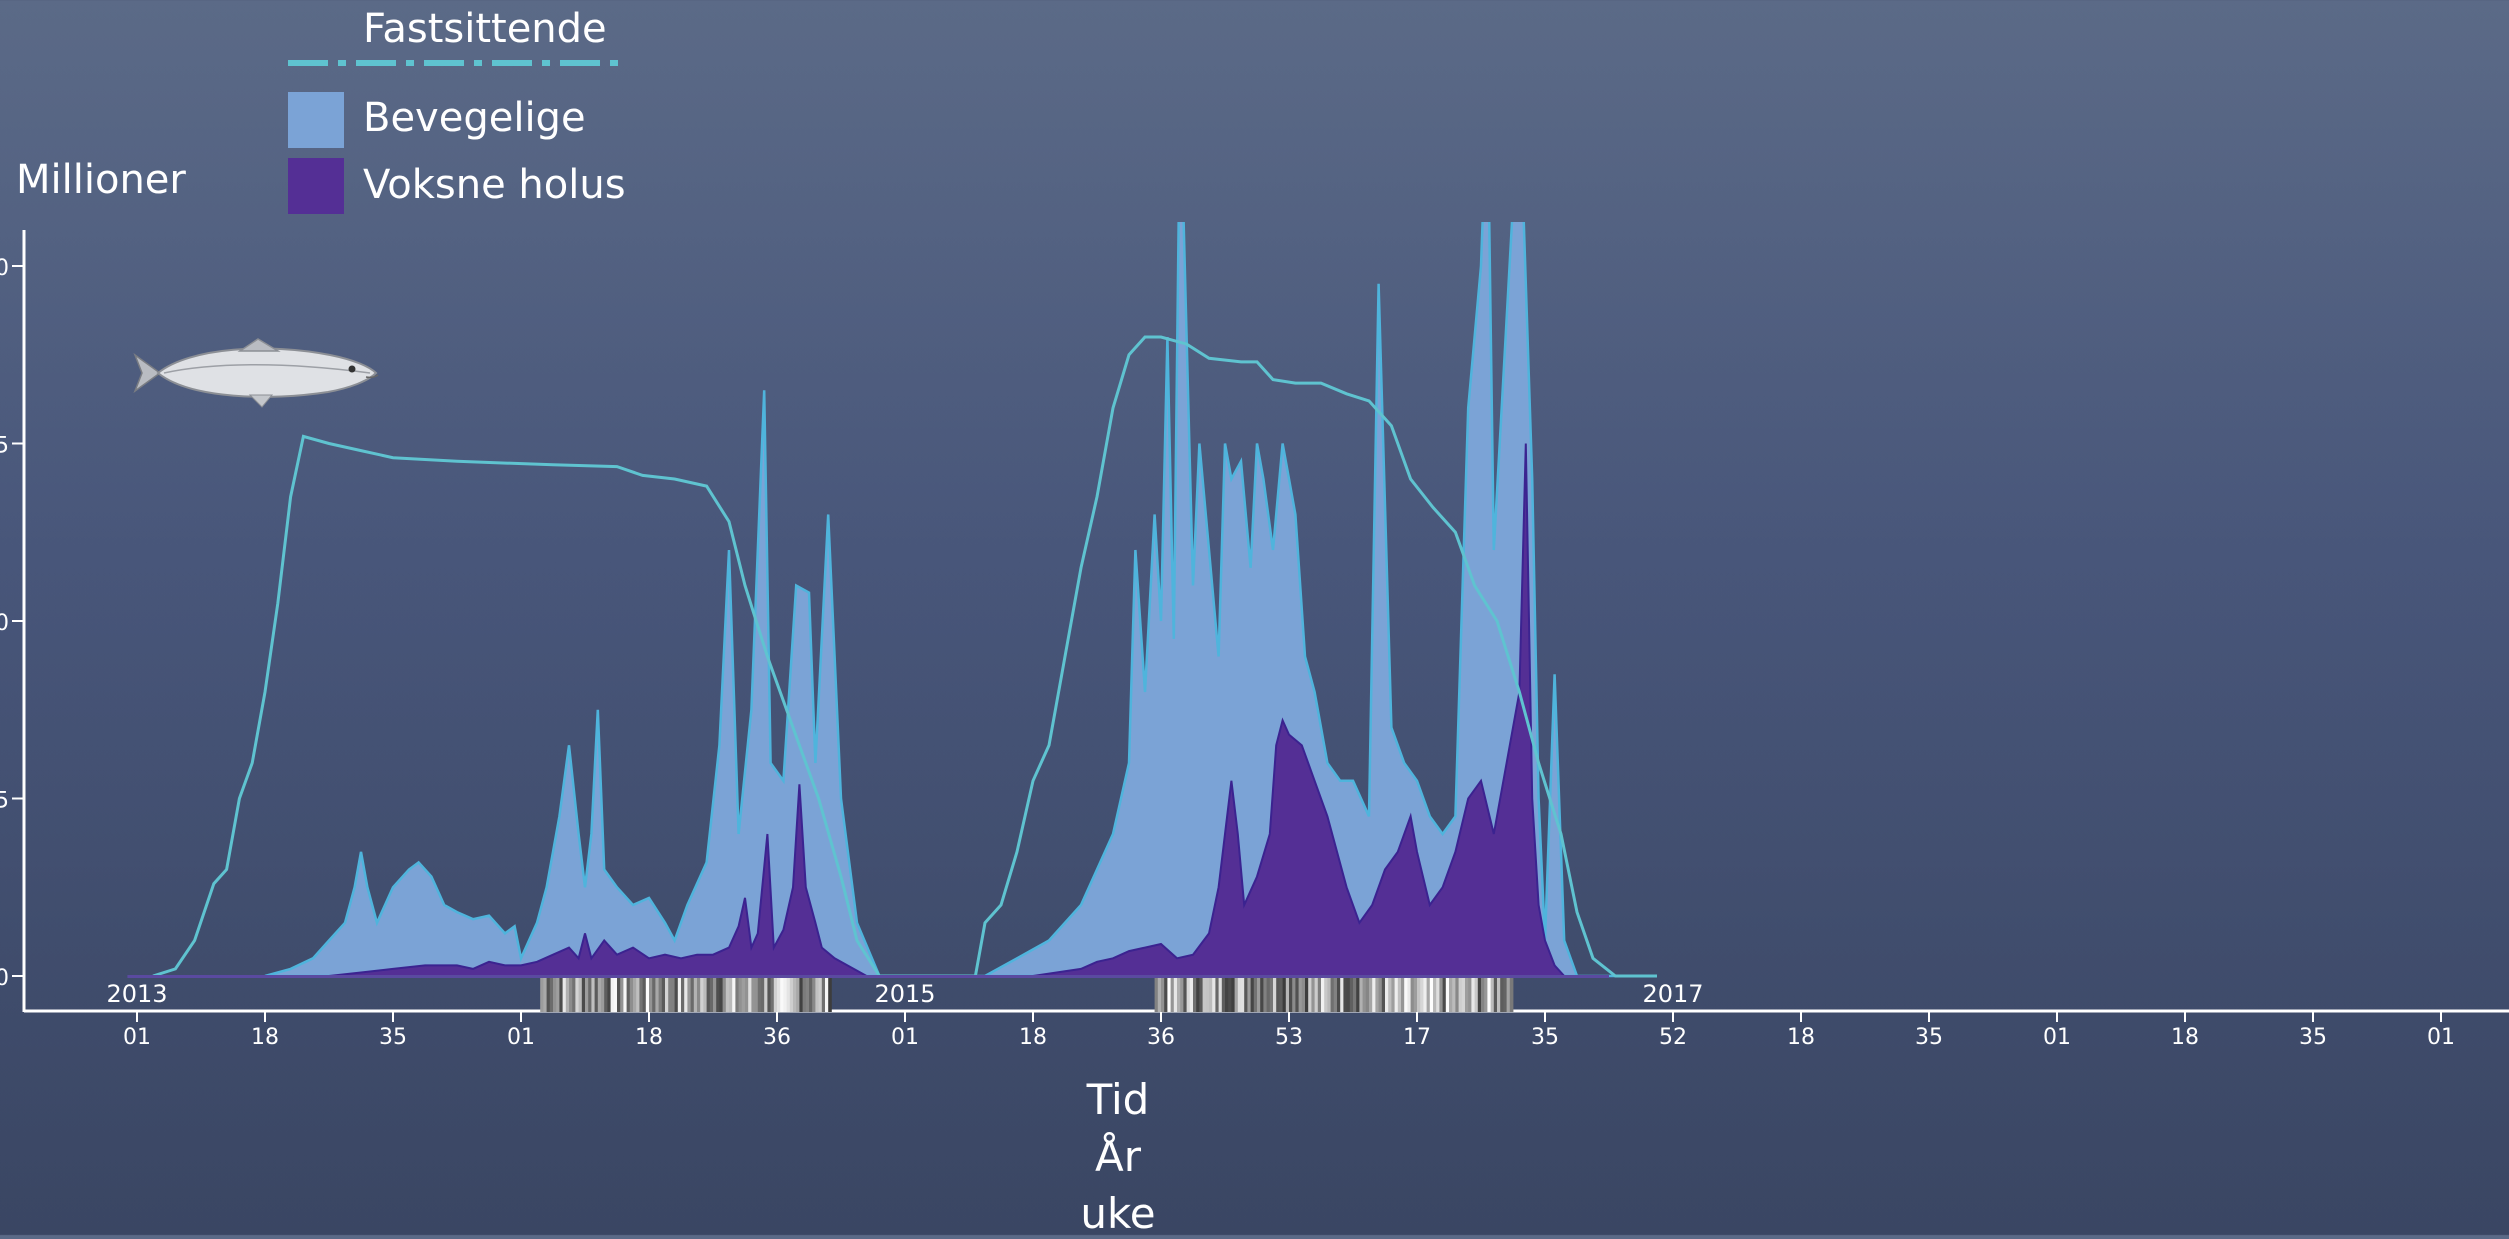 This screenshot has height=1239, width=2509. What do you see at coordinates (485, 29) in the screenshot?
I see `legend-fastsittende-label: Fastsittende` at bounding box center [485, 29].